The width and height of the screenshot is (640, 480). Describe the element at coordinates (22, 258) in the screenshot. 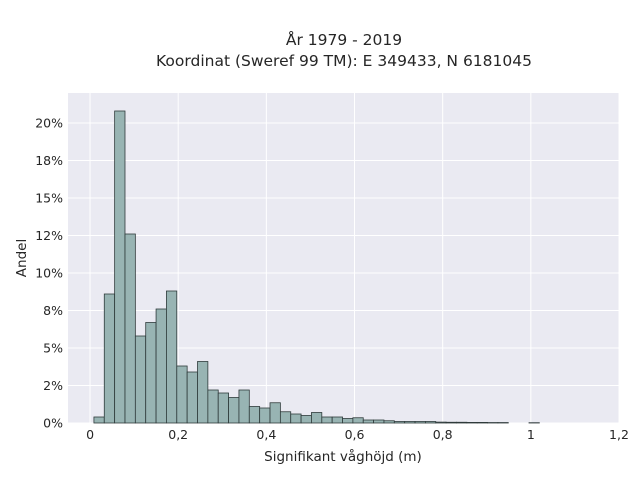

I see `y-axis-label: Andel` at that location.